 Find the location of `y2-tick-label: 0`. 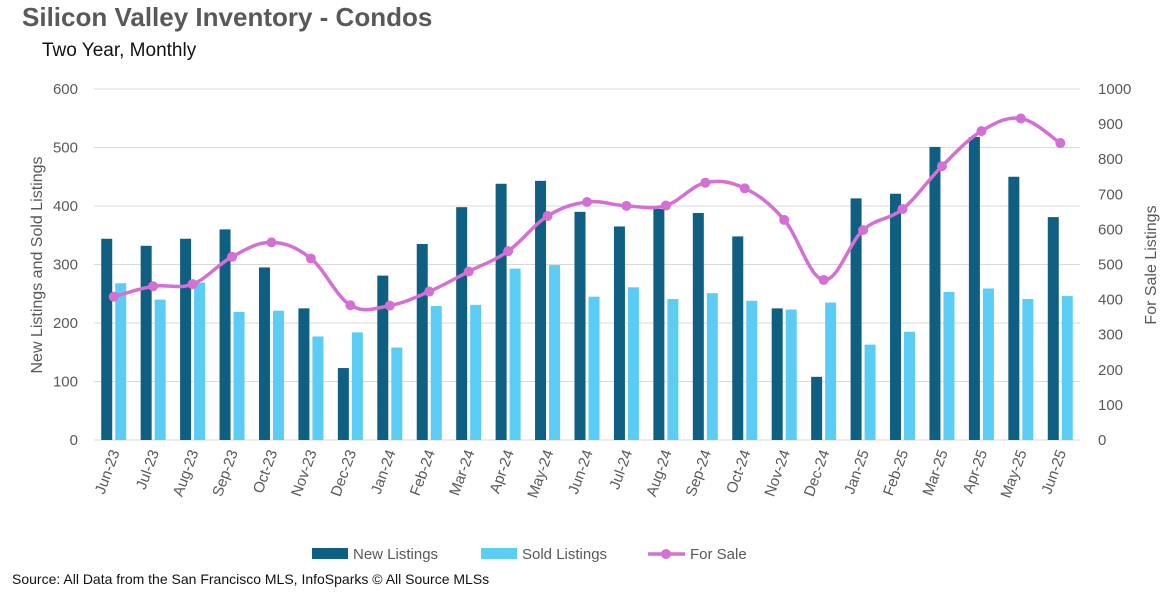

y2-tick-label: 0 is located at coordinates (1102, 440).